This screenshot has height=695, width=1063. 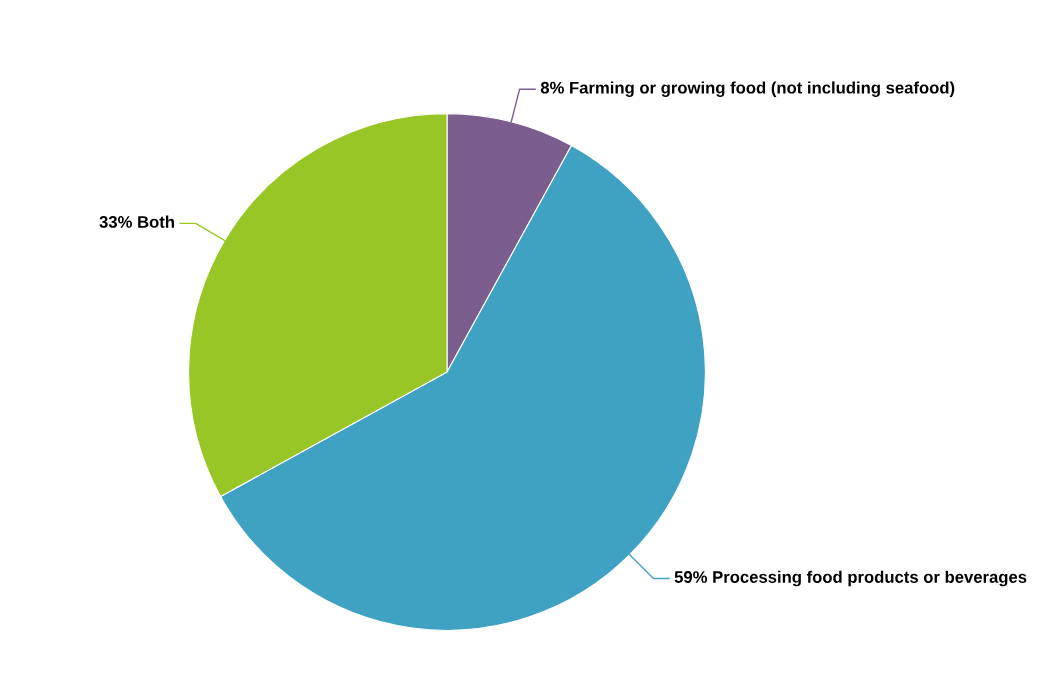 What do you see at coordinates (136, 221) in the screenshot?
I see `slice-label: 33% Both` at bounding box center [136, 221].